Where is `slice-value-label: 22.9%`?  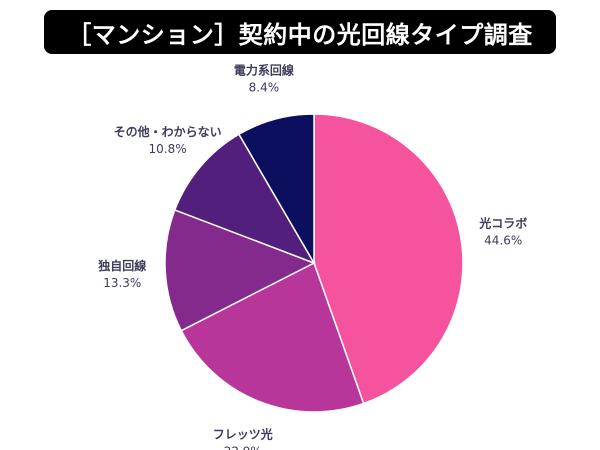 slice-value-label: 22.9% is located at coordinates (243, 447).